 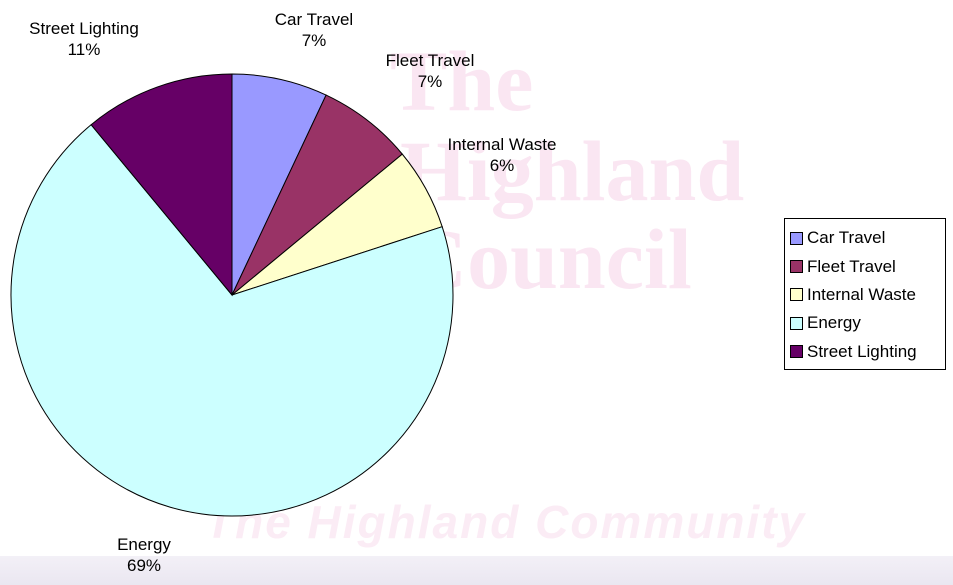 What do you see at coordinates (144, 544) in the screenshot?
I see `slice-label-category: Energy` at bounding box center [144, 544].